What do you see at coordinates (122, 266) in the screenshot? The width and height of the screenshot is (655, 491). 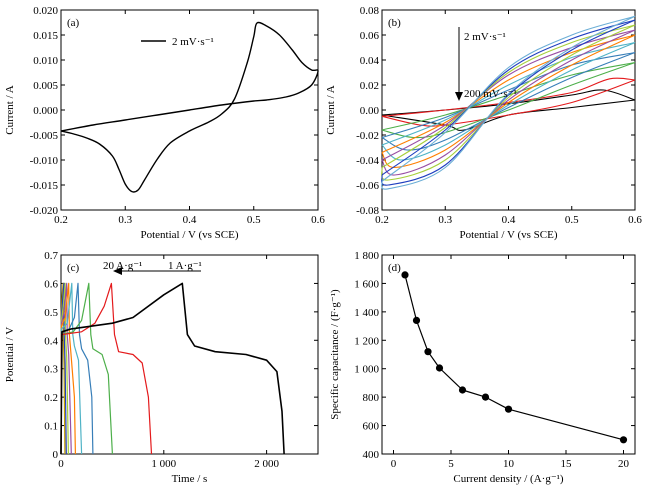 I see `annotation-20Ag: 20 A·g⁻¹` at bounding box center [122, 266].